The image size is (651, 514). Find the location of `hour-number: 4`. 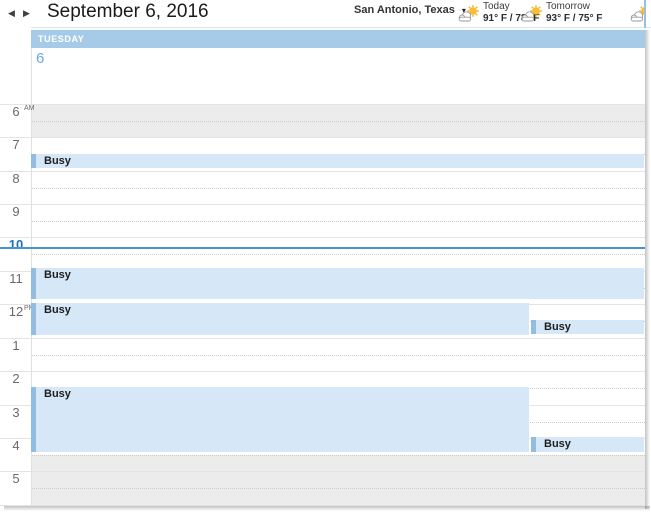

hour-number: 4 is located at coordinates (16, 445).